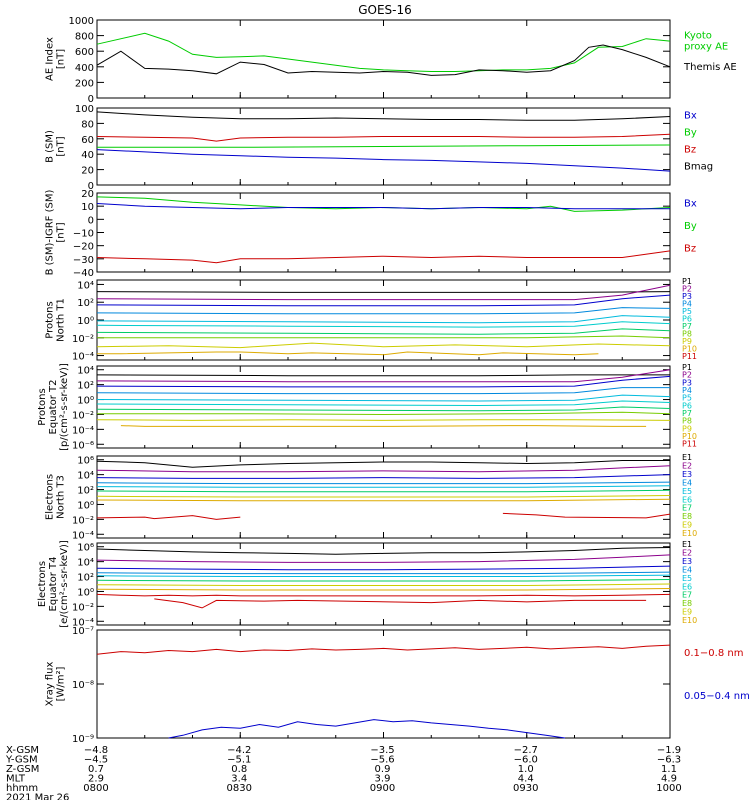 The height and width of the screenshot is (800, 750). What do you see at coordinates (83, 273) in the screenshot?
I see `y-tick-label: −40` at bounding box center [83, 273].